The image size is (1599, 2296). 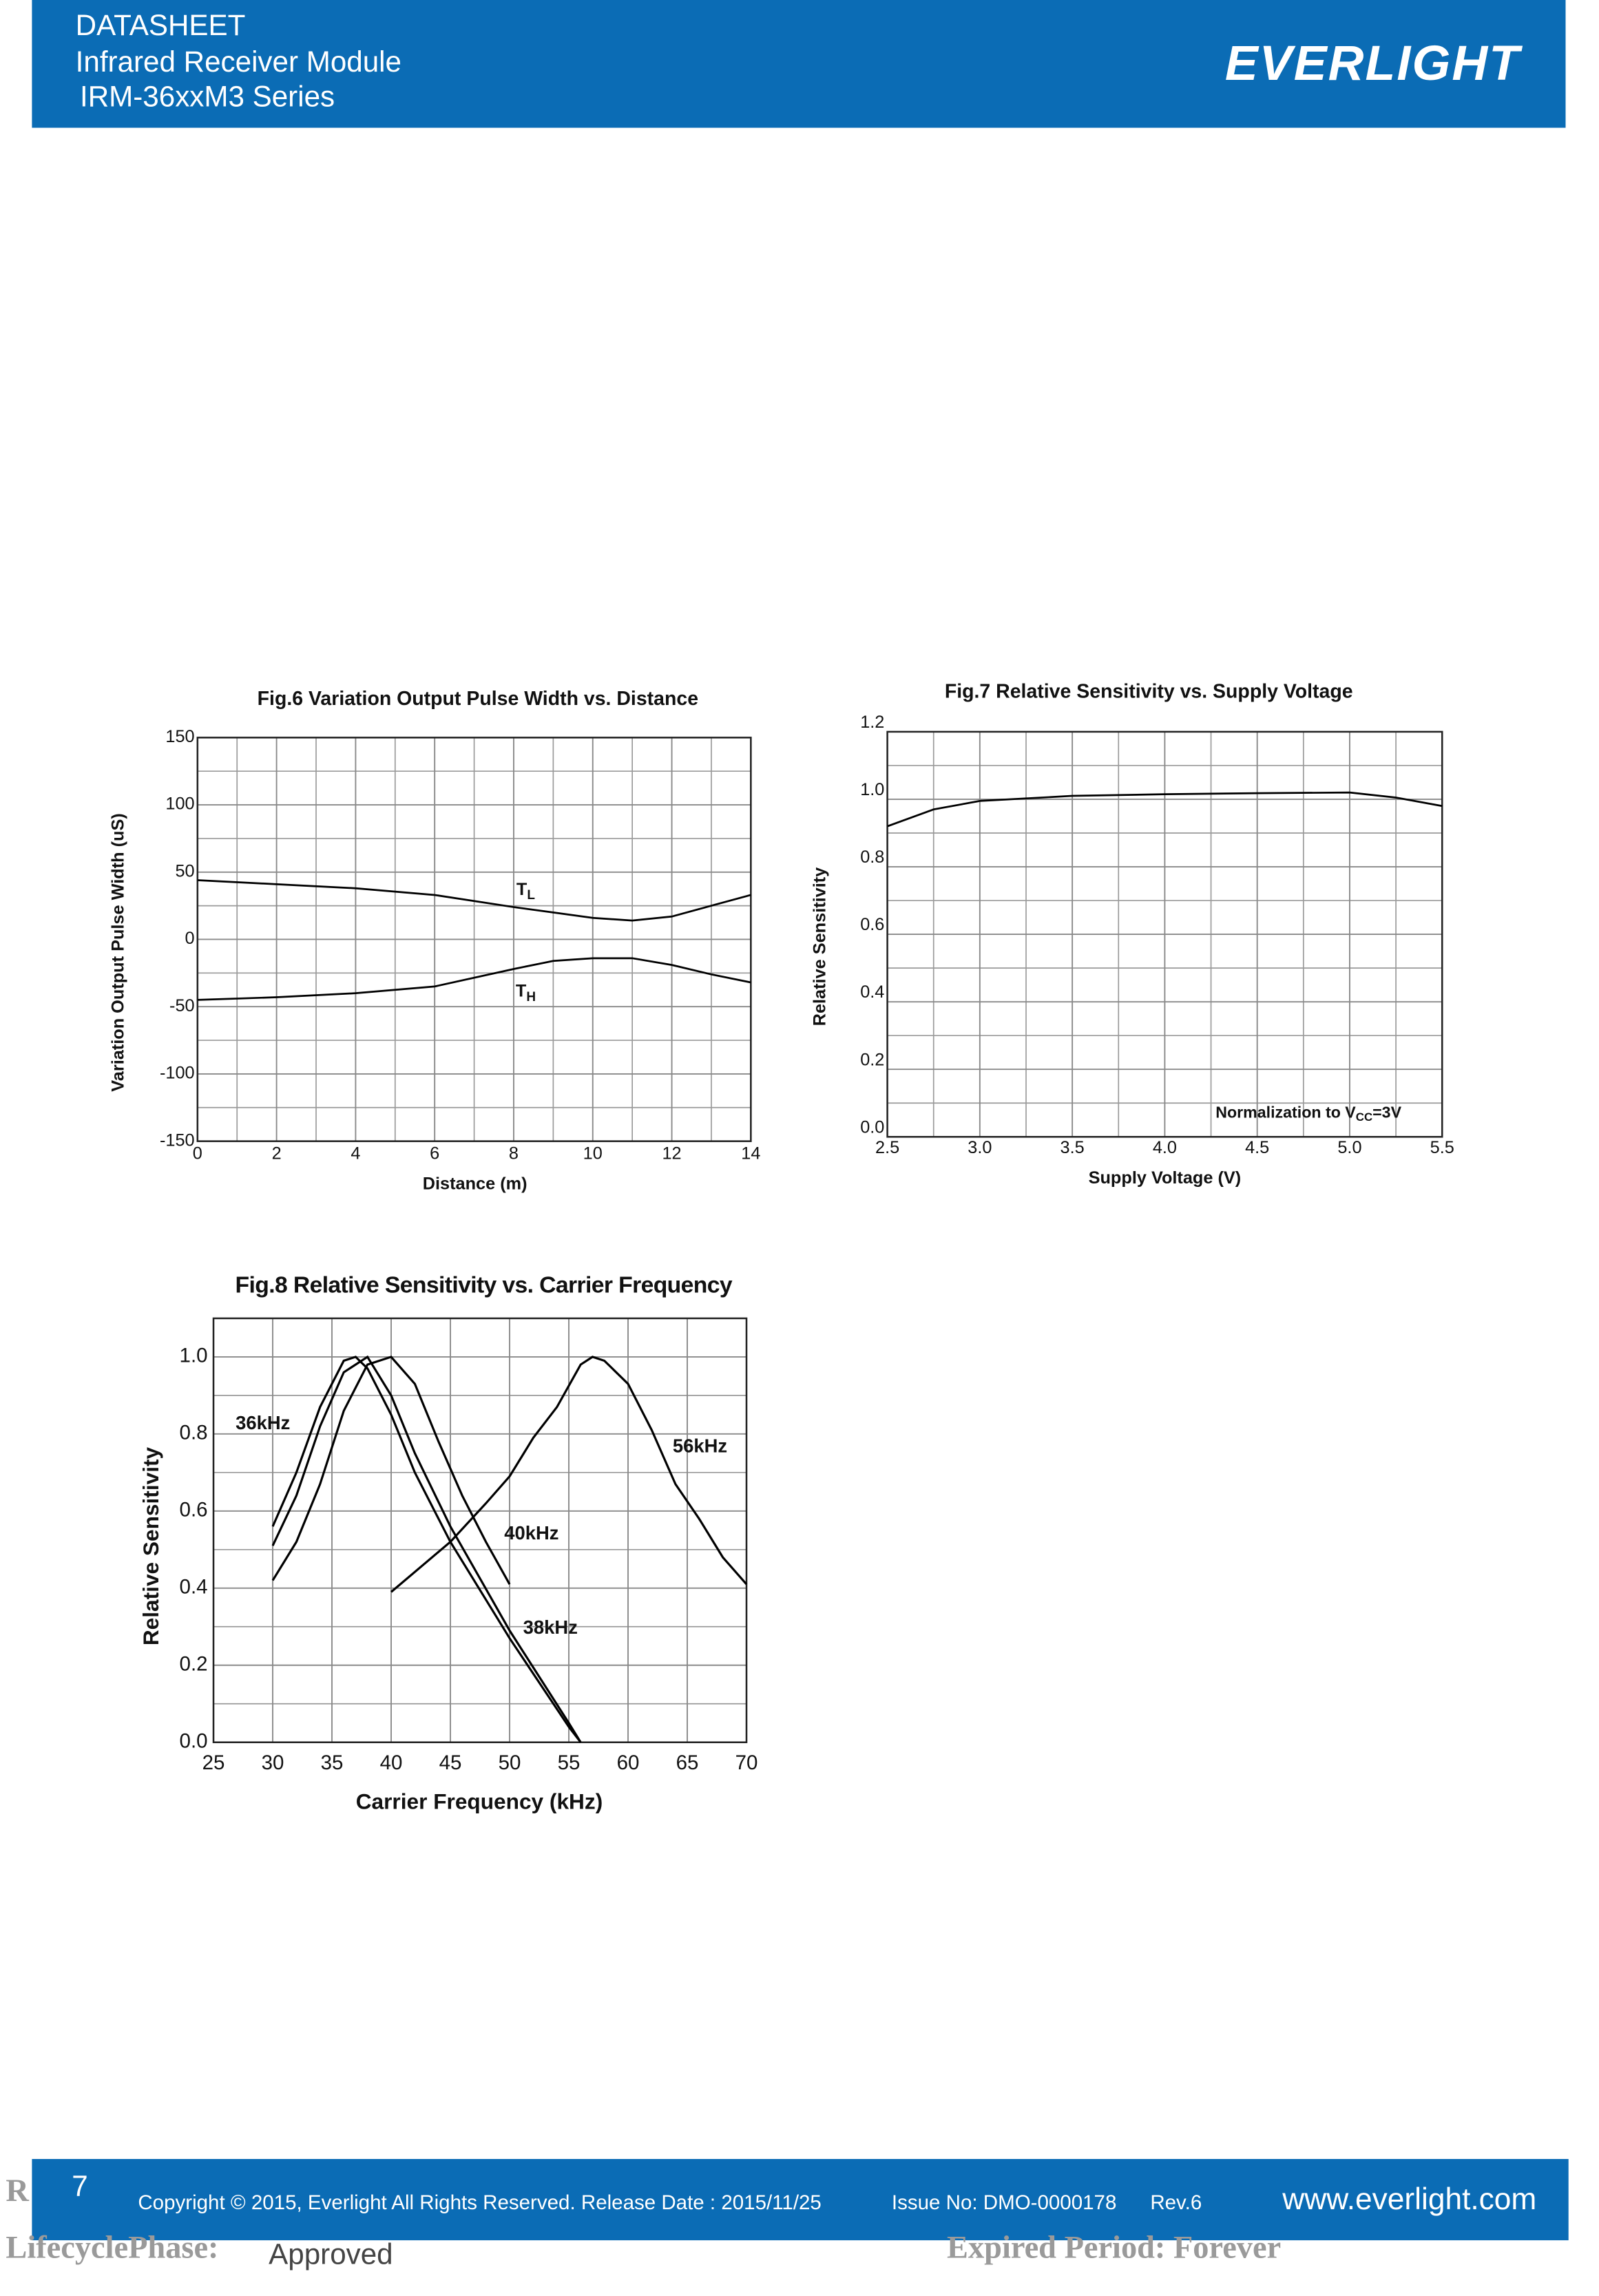 I want to click on y-axis-label: Variation Output Pulse Width (uS), so click(x=118, y=952).